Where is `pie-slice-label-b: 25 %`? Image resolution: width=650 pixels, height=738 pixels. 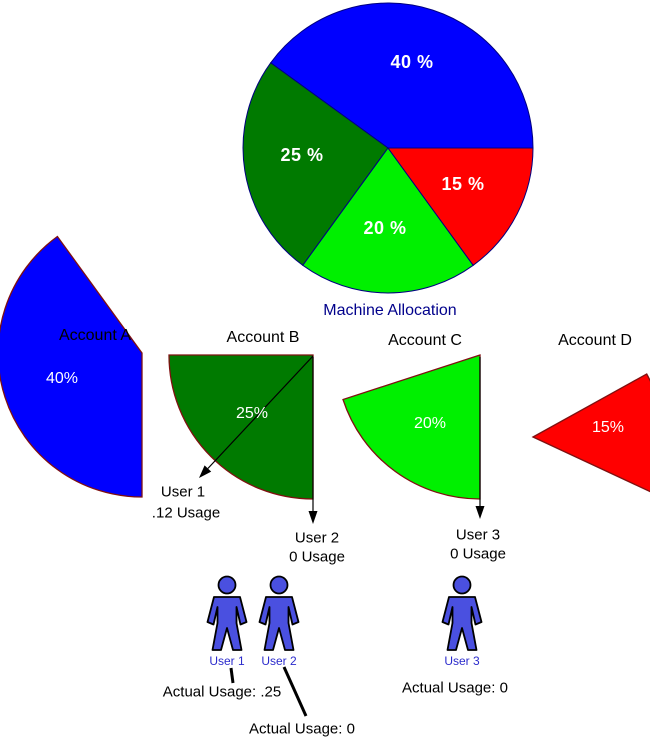 pie-slice-label-b: 25 % is located at coordinates (302, 155).